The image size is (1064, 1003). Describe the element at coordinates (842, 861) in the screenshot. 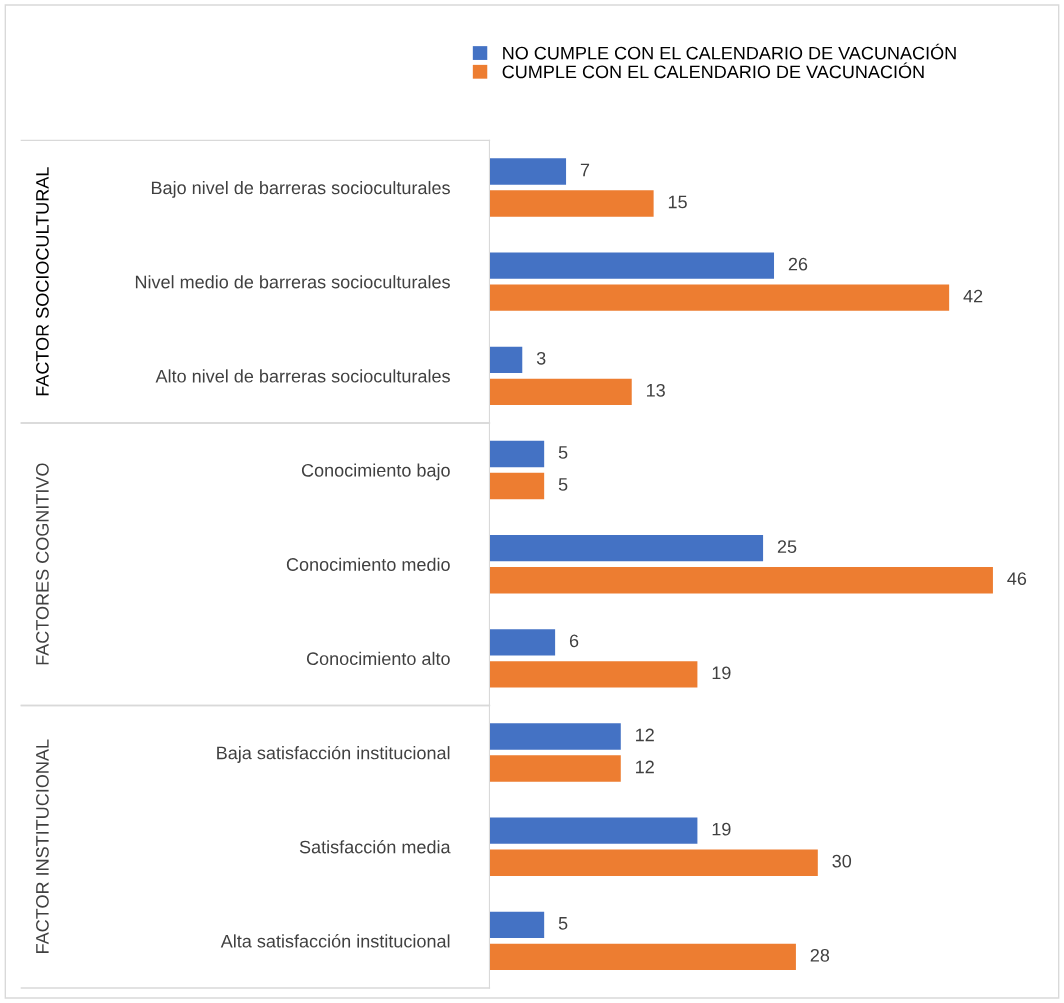

I see `data-label: 30` at that location.